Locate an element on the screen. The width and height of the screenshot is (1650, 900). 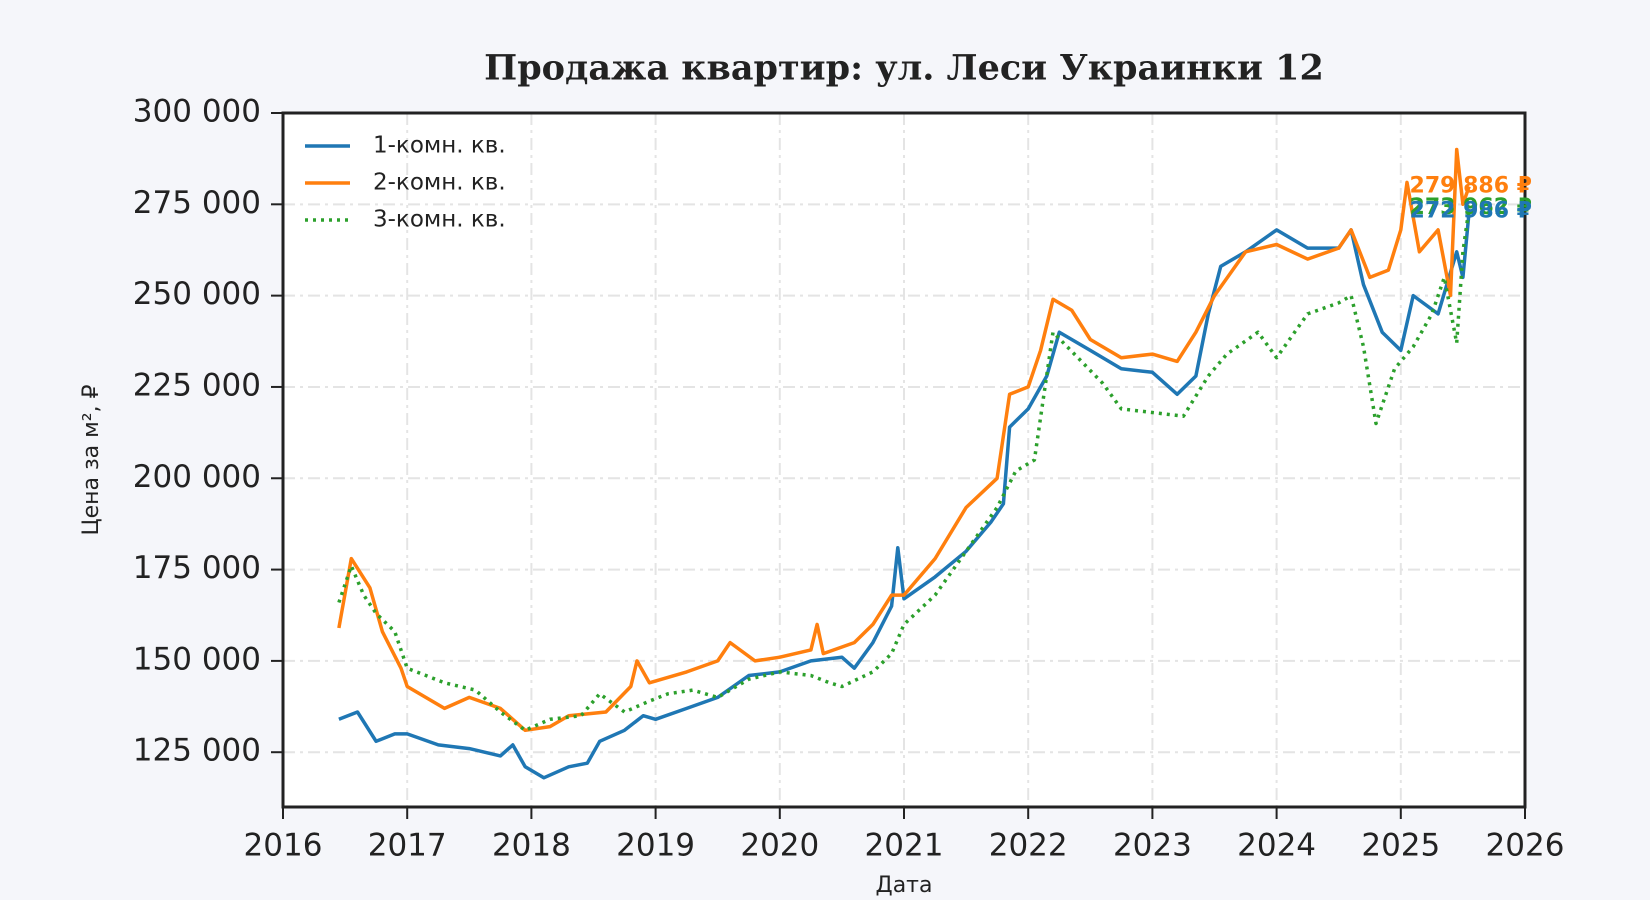
x-tick-label: 2022 is located at coordinates (1028, 846).